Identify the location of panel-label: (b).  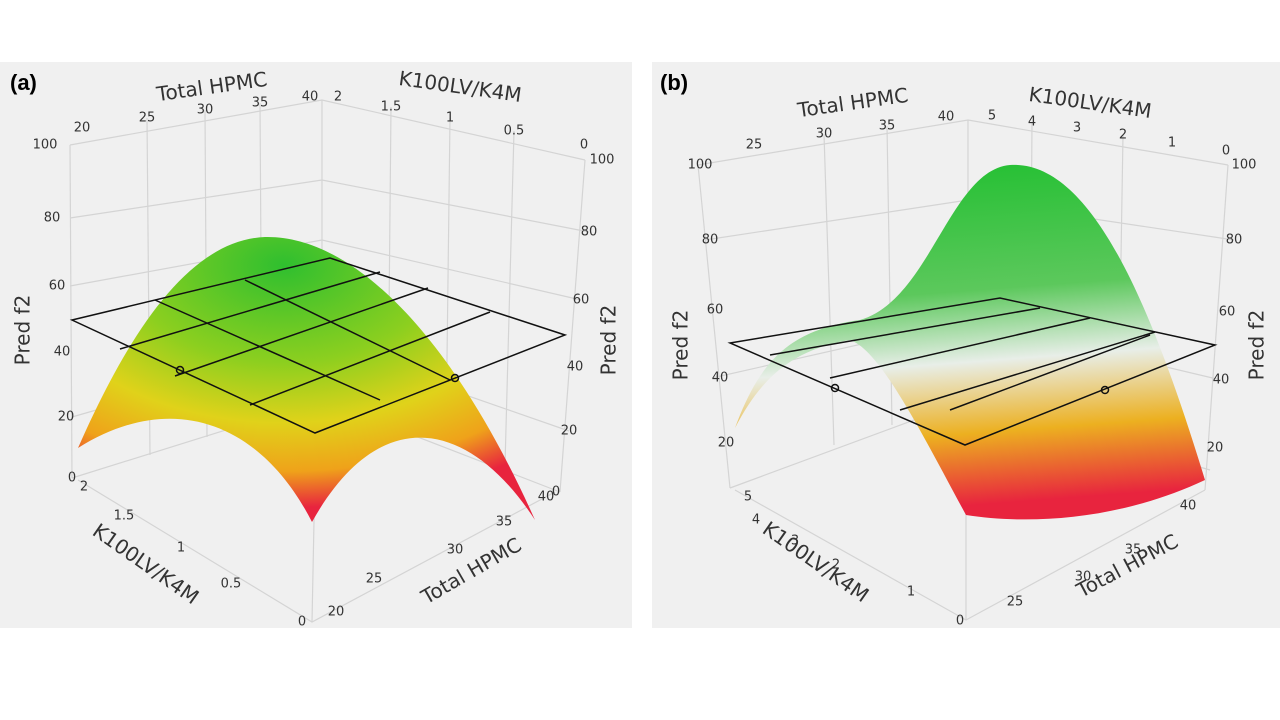
(674, 82).